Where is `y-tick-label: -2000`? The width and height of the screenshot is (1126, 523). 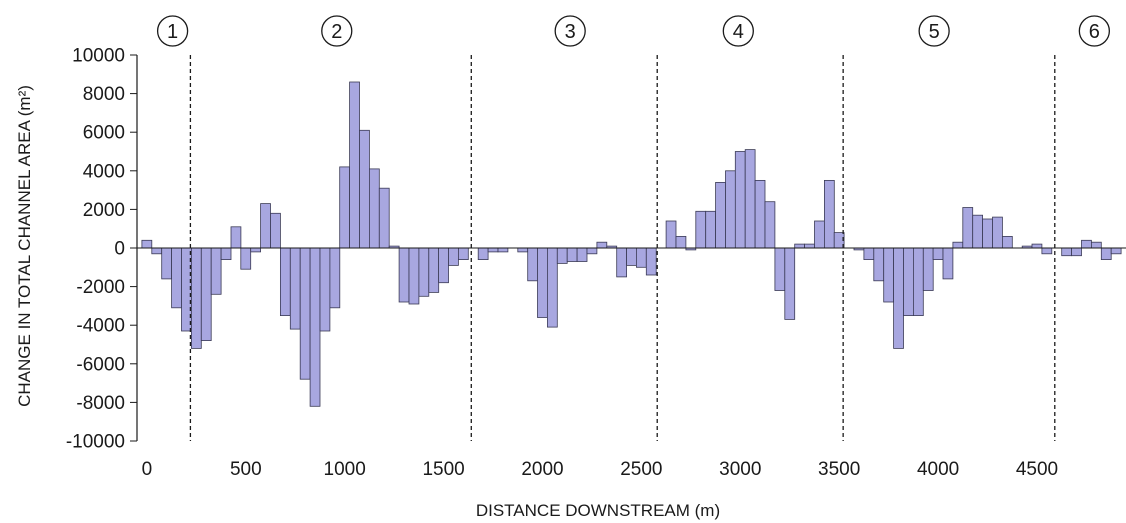
y-tick-label: -2000 is located at coordinates (100, 287).